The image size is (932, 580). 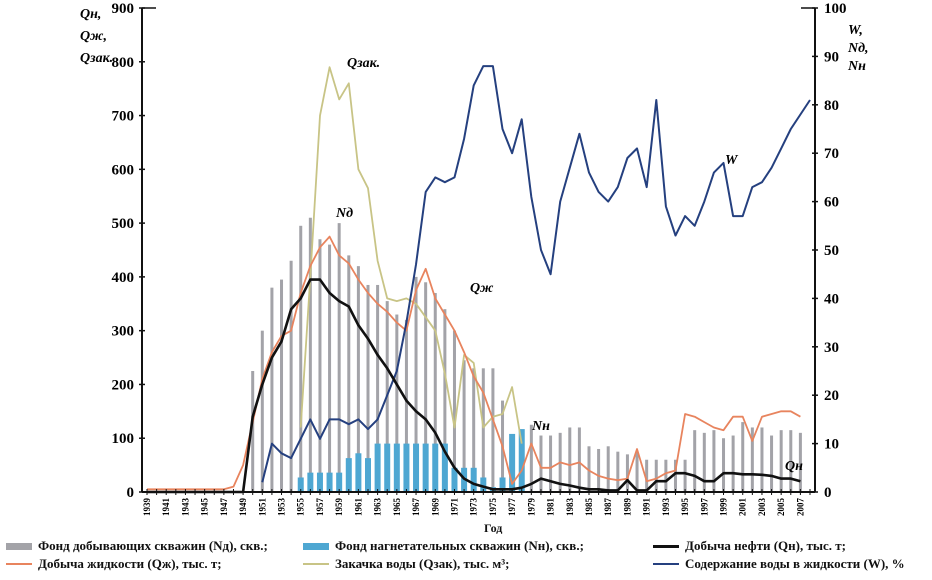 What do you see at coordinates (551, 507) in the screenshot?
I see `xtick-label-1981: 1981` at bounding box center [551, 507].